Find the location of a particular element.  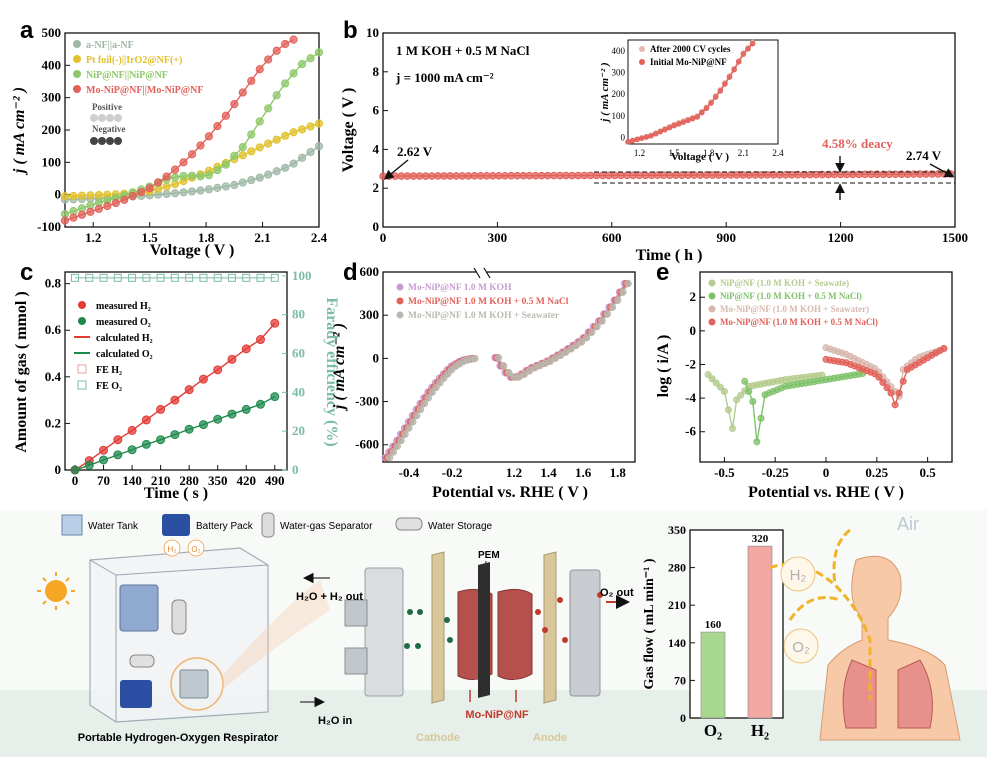

h2-gas-dots is located at coordinates (428, 629).